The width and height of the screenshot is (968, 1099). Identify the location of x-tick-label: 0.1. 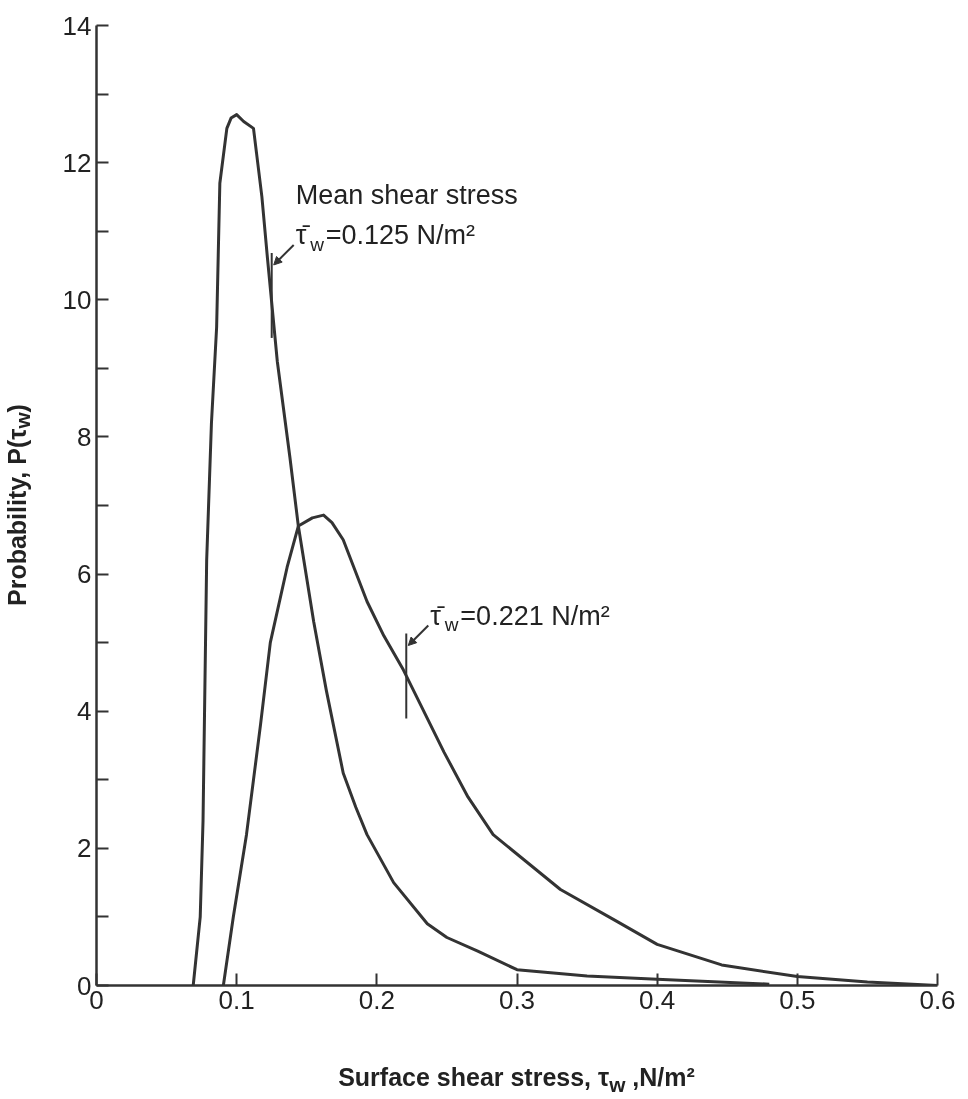
(236, 999).